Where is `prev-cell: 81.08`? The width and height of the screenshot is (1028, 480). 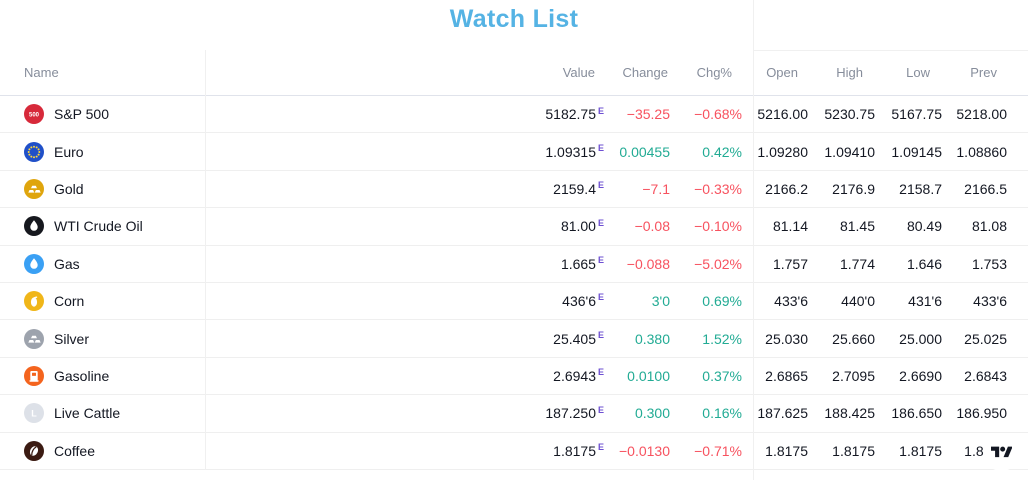
prev-cell: 81.08 is located at coordinates (989, 226).